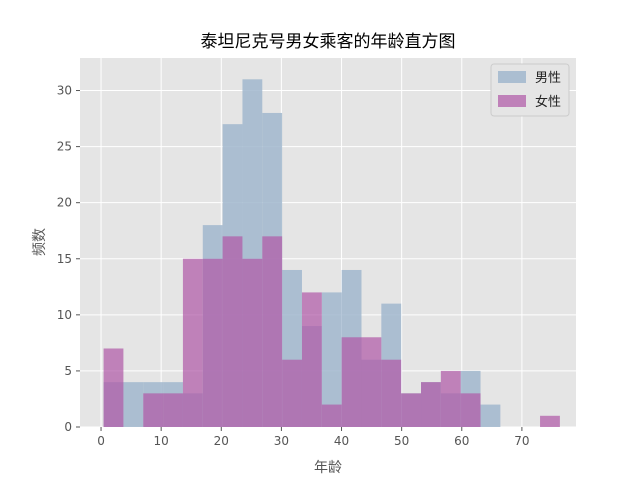 This screenshot has height=480, width=640. What do you see at coordinates (68, 371) in the screenshot?
I see `y-tick-label: 5` at bounding box center [68, 371].